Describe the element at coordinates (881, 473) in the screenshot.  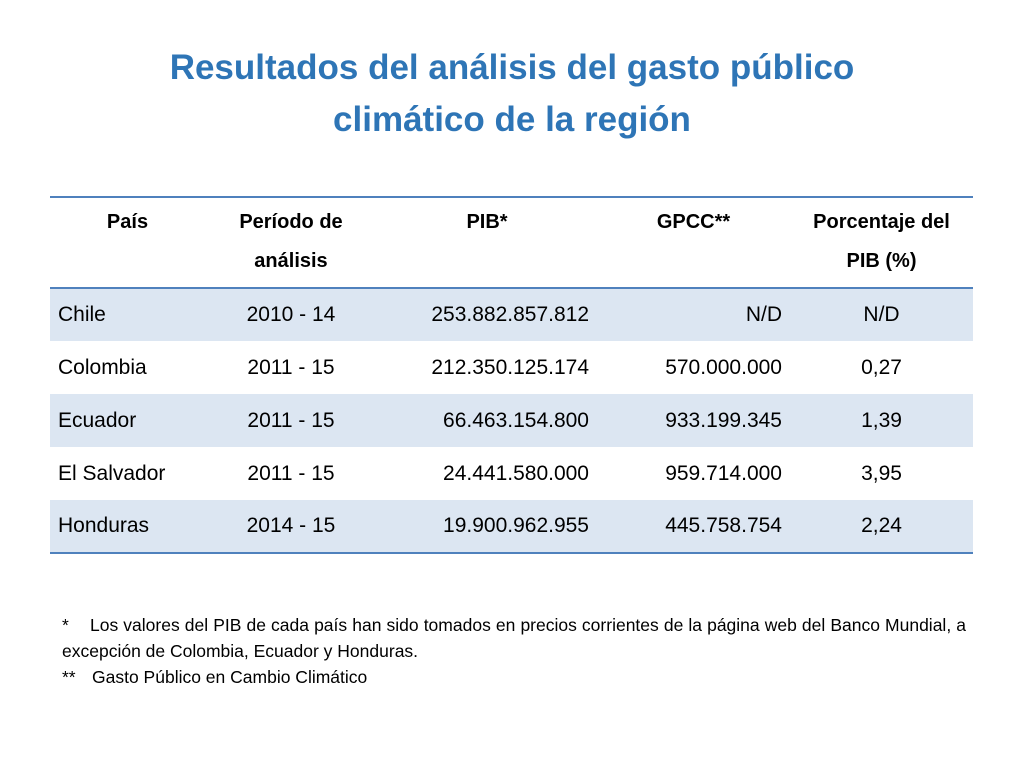
I see `cell-porcentaje: 3,95` at that location.